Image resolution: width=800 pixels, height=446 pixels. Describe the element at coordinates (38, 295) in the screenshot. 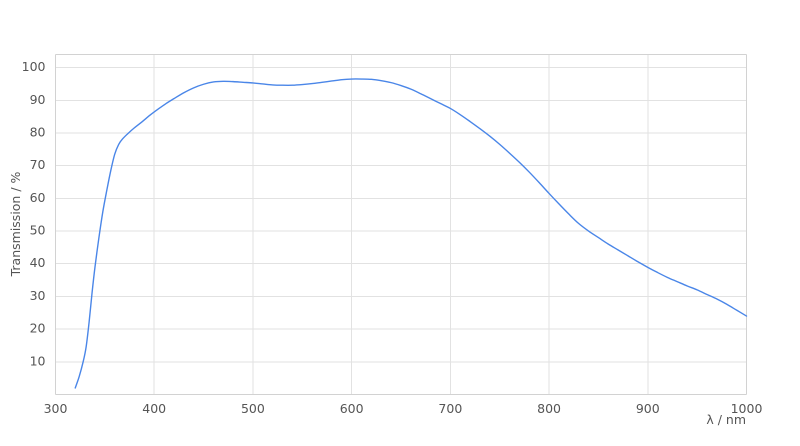

I see `y-tick-label: 30` at that location.